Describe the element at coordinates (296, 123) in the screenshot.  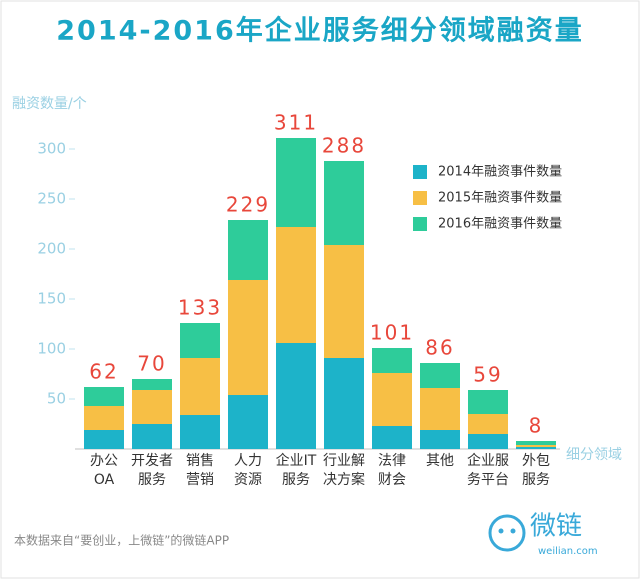
I see `total-label: 311` at that location.